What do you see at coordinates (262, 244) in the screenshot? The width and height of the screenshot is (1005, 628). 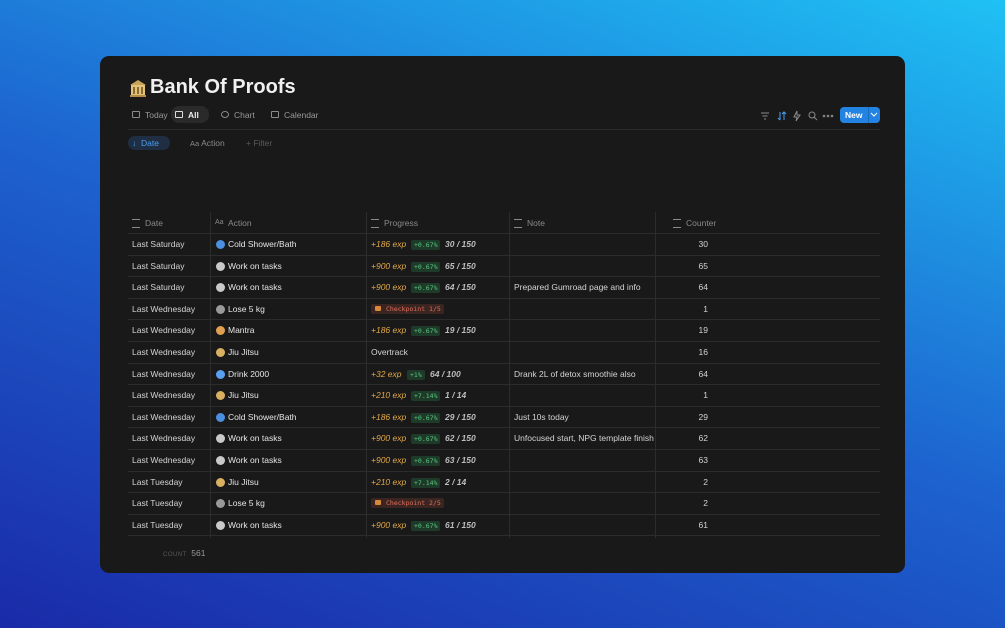 I see `action-cell: Cold Shower/Bath` at bounding box center [262, 244].